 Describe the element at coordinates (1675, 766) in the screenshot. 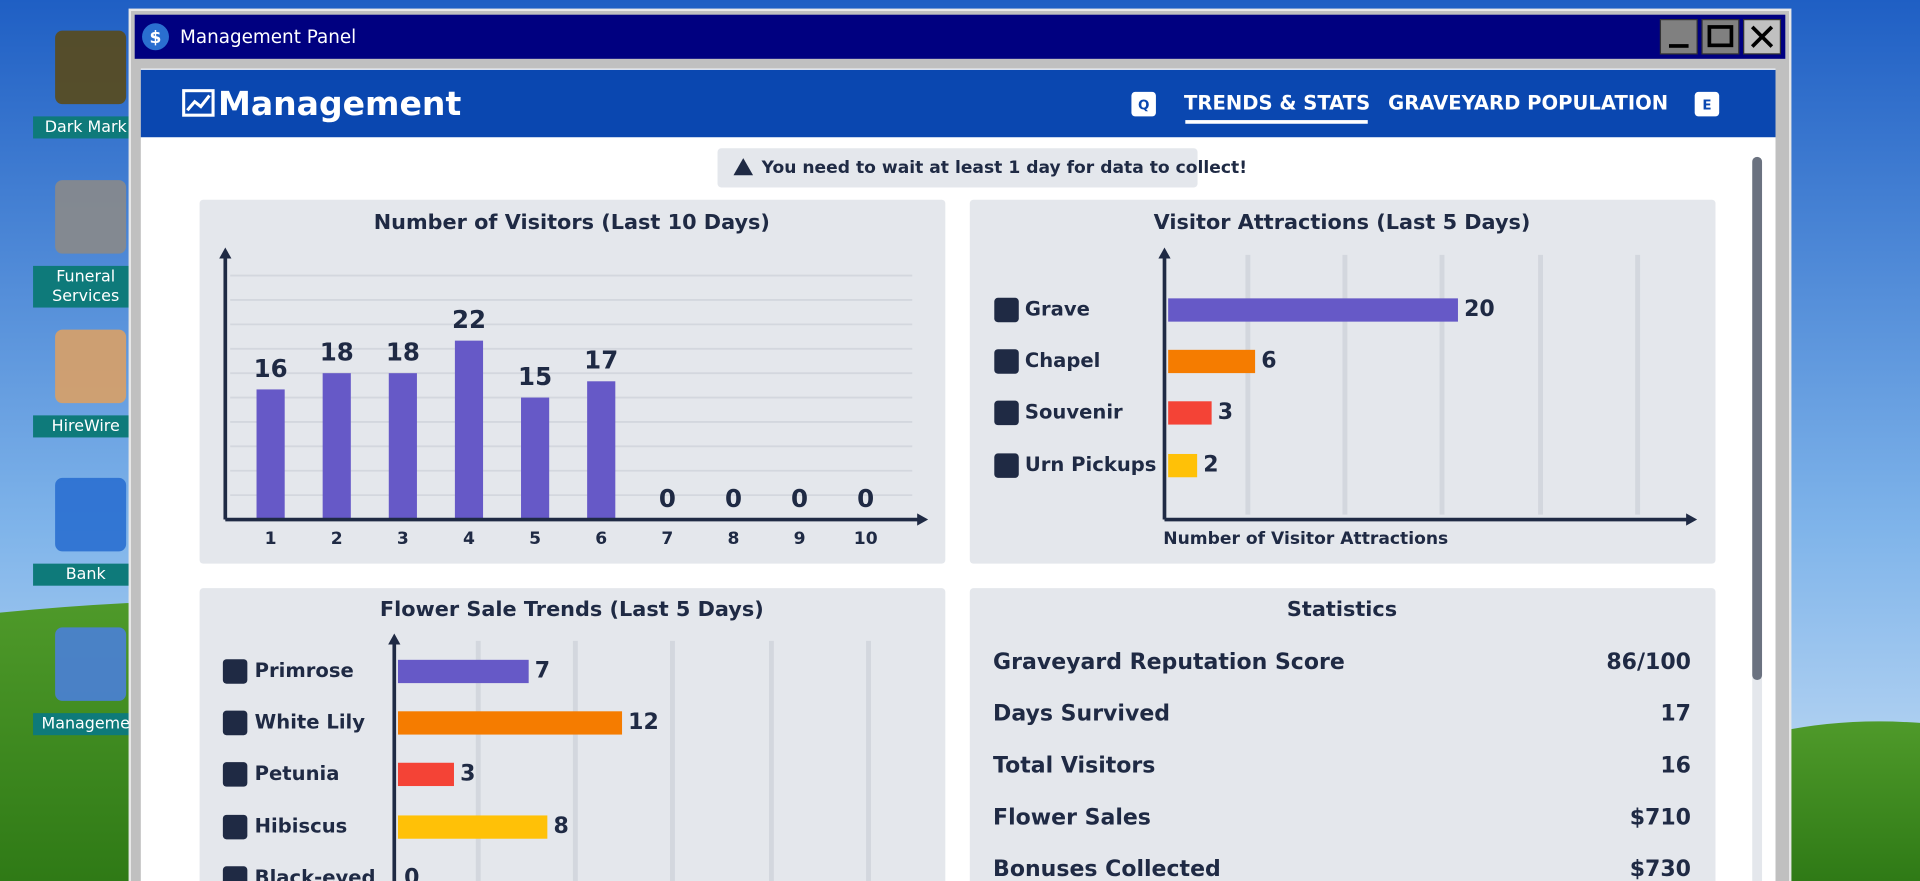

I see `stat-value: 16` at that location.